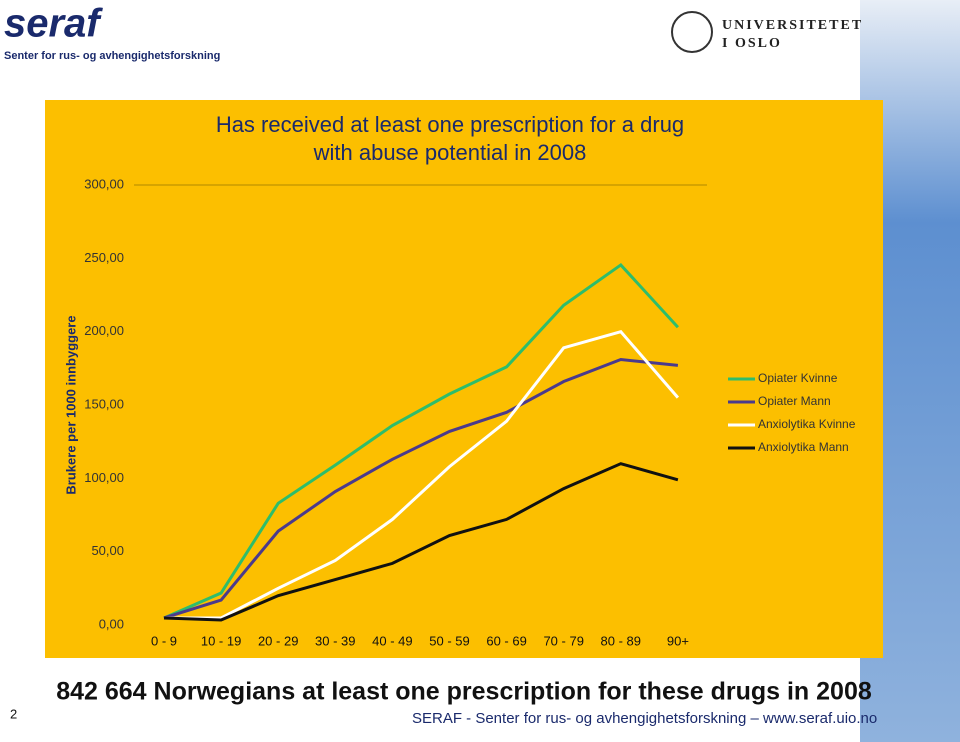 The width and height of the screenshot is (960, 742). I want to click on page-number: 2, so click(13, 713).